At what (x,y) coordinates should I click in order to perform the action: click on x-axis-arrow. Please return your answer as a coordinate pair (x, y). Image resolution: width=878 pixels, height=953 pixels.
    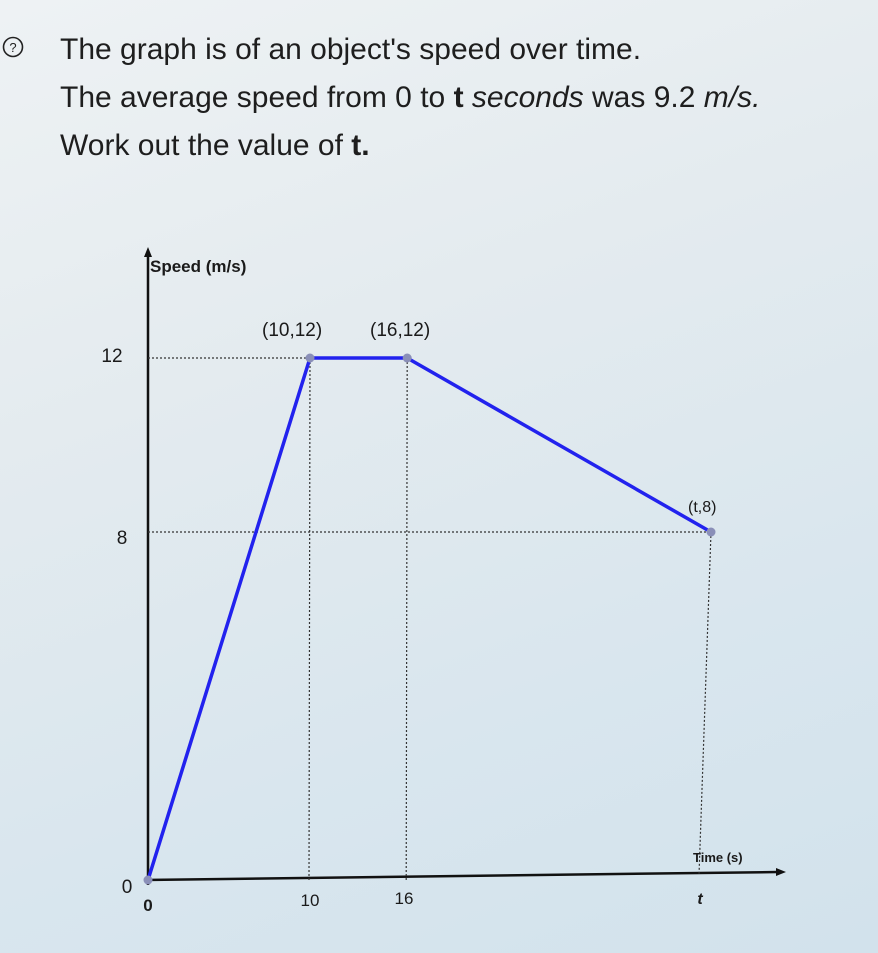
    Looking at the image, I should click on (781, 872).